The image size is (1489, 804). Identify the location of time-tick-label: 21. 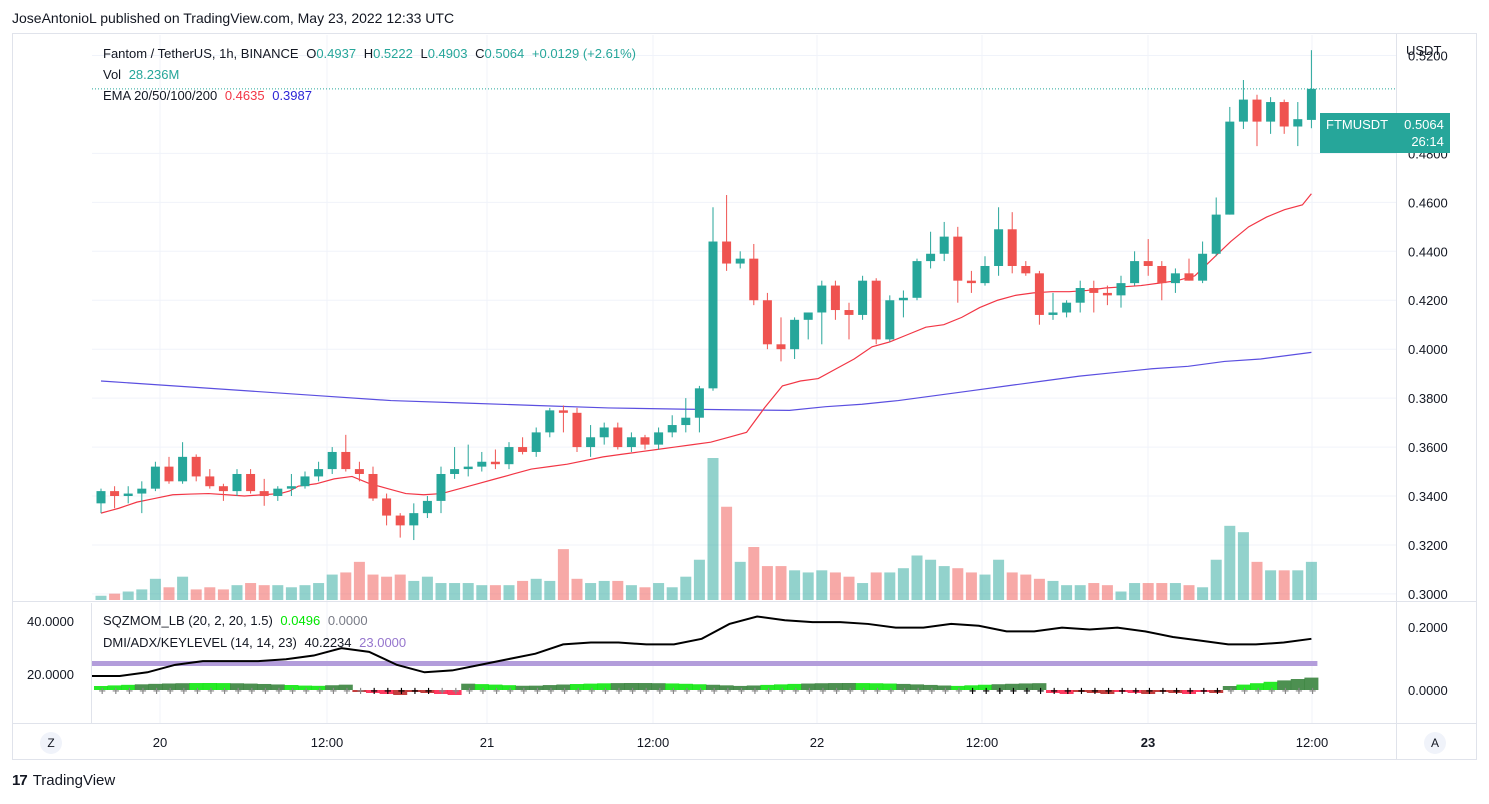
(487, 742).